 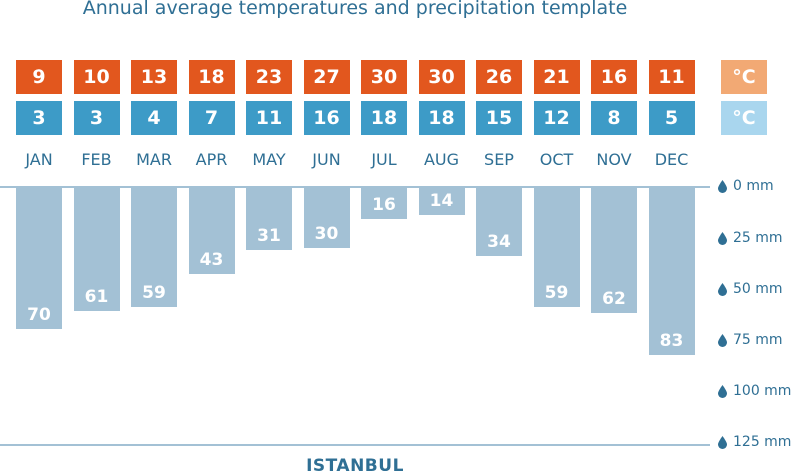 What do you see at coordinates (753, 186) in the screenshot?
I see `precipitation-tick-label: 0 mm` at bounding box center [753, 186].